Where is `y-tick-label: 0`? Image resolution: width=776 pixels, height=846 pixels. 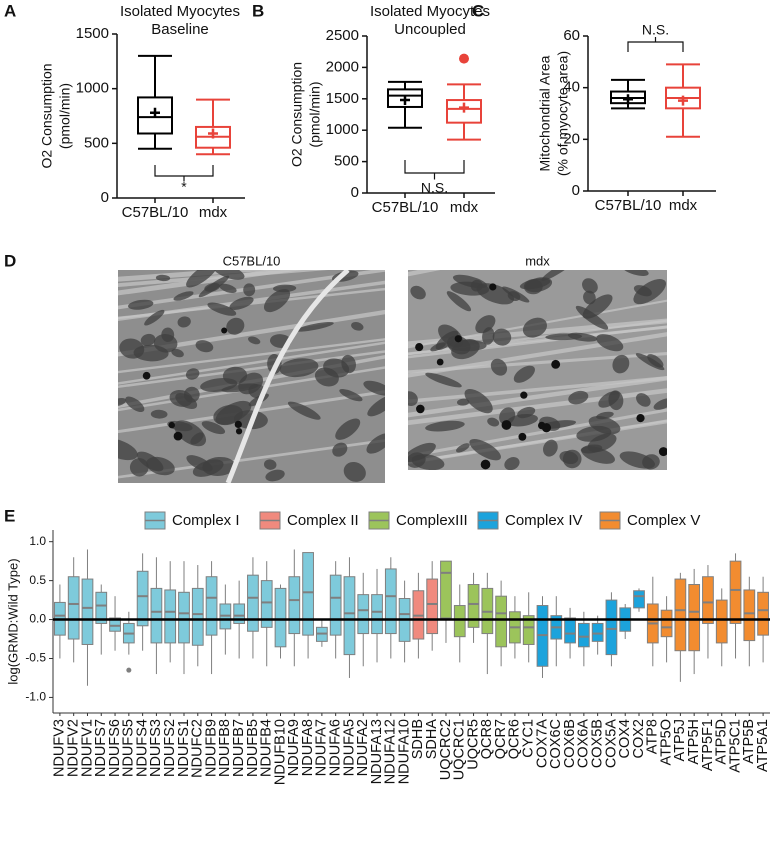
y-tick-label: 0 is located at coordinates (355, 192).